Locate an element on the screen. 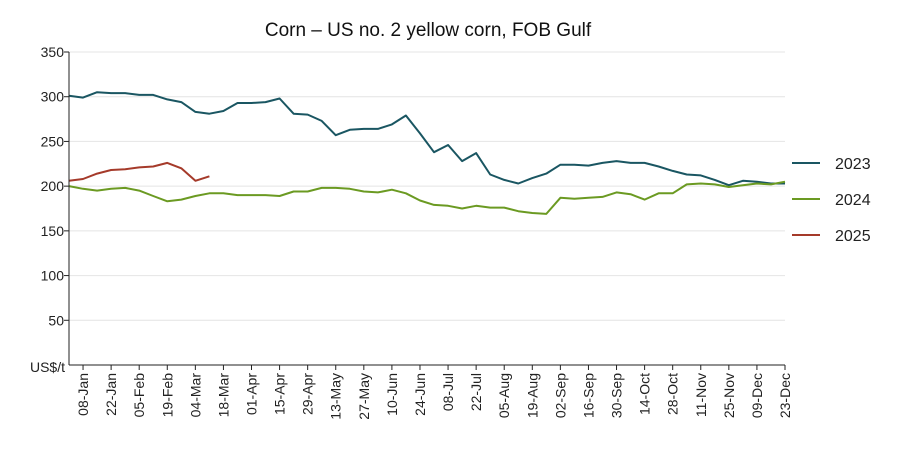 The image size is (900, 450). x-tick-label: 01-Apr is located at coordinates (252, 394).